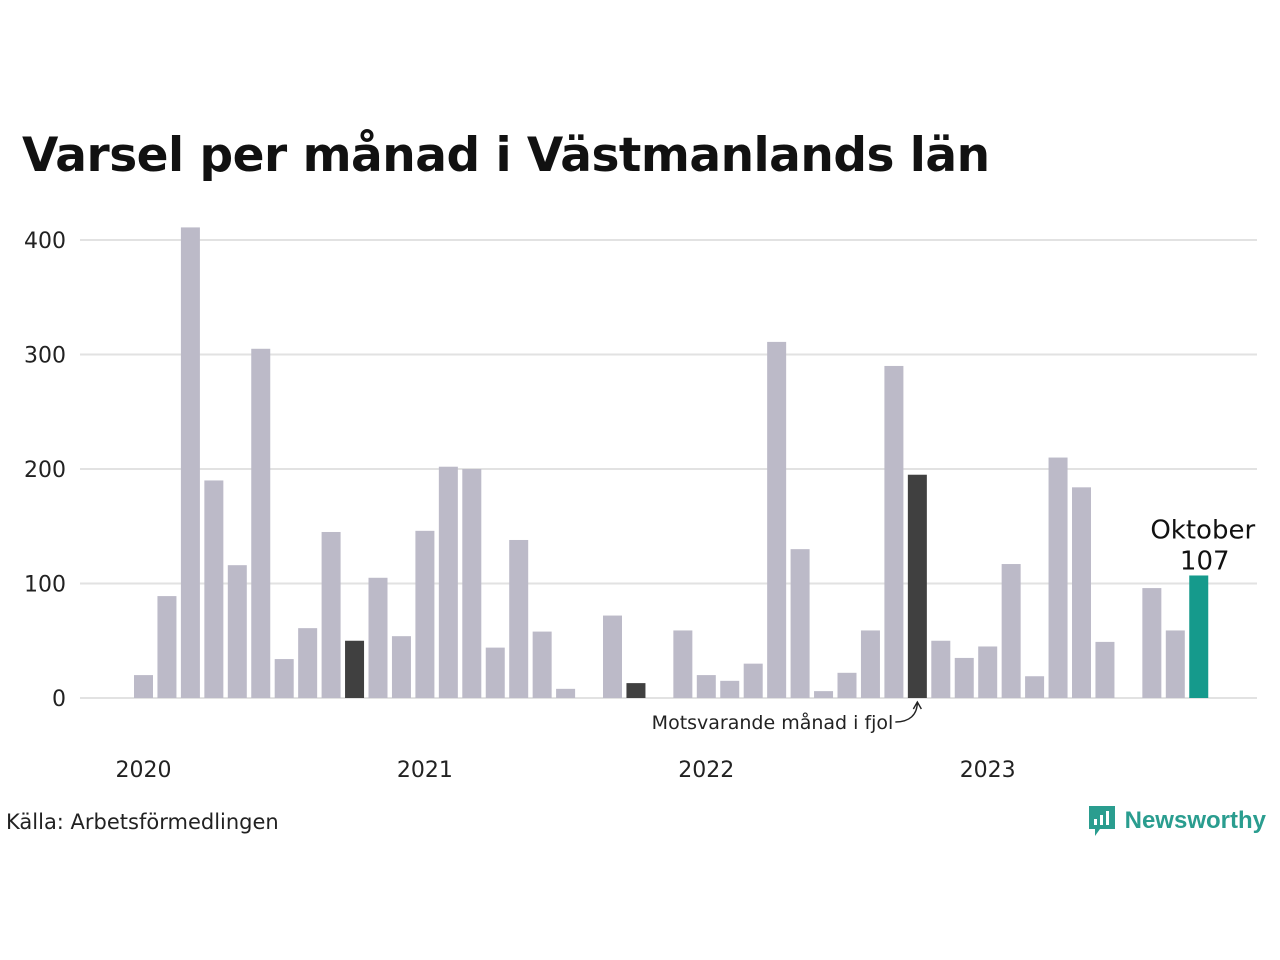  I want to click on chart-title: Varsel per månad i Västmanlands län, so click(506, 155).